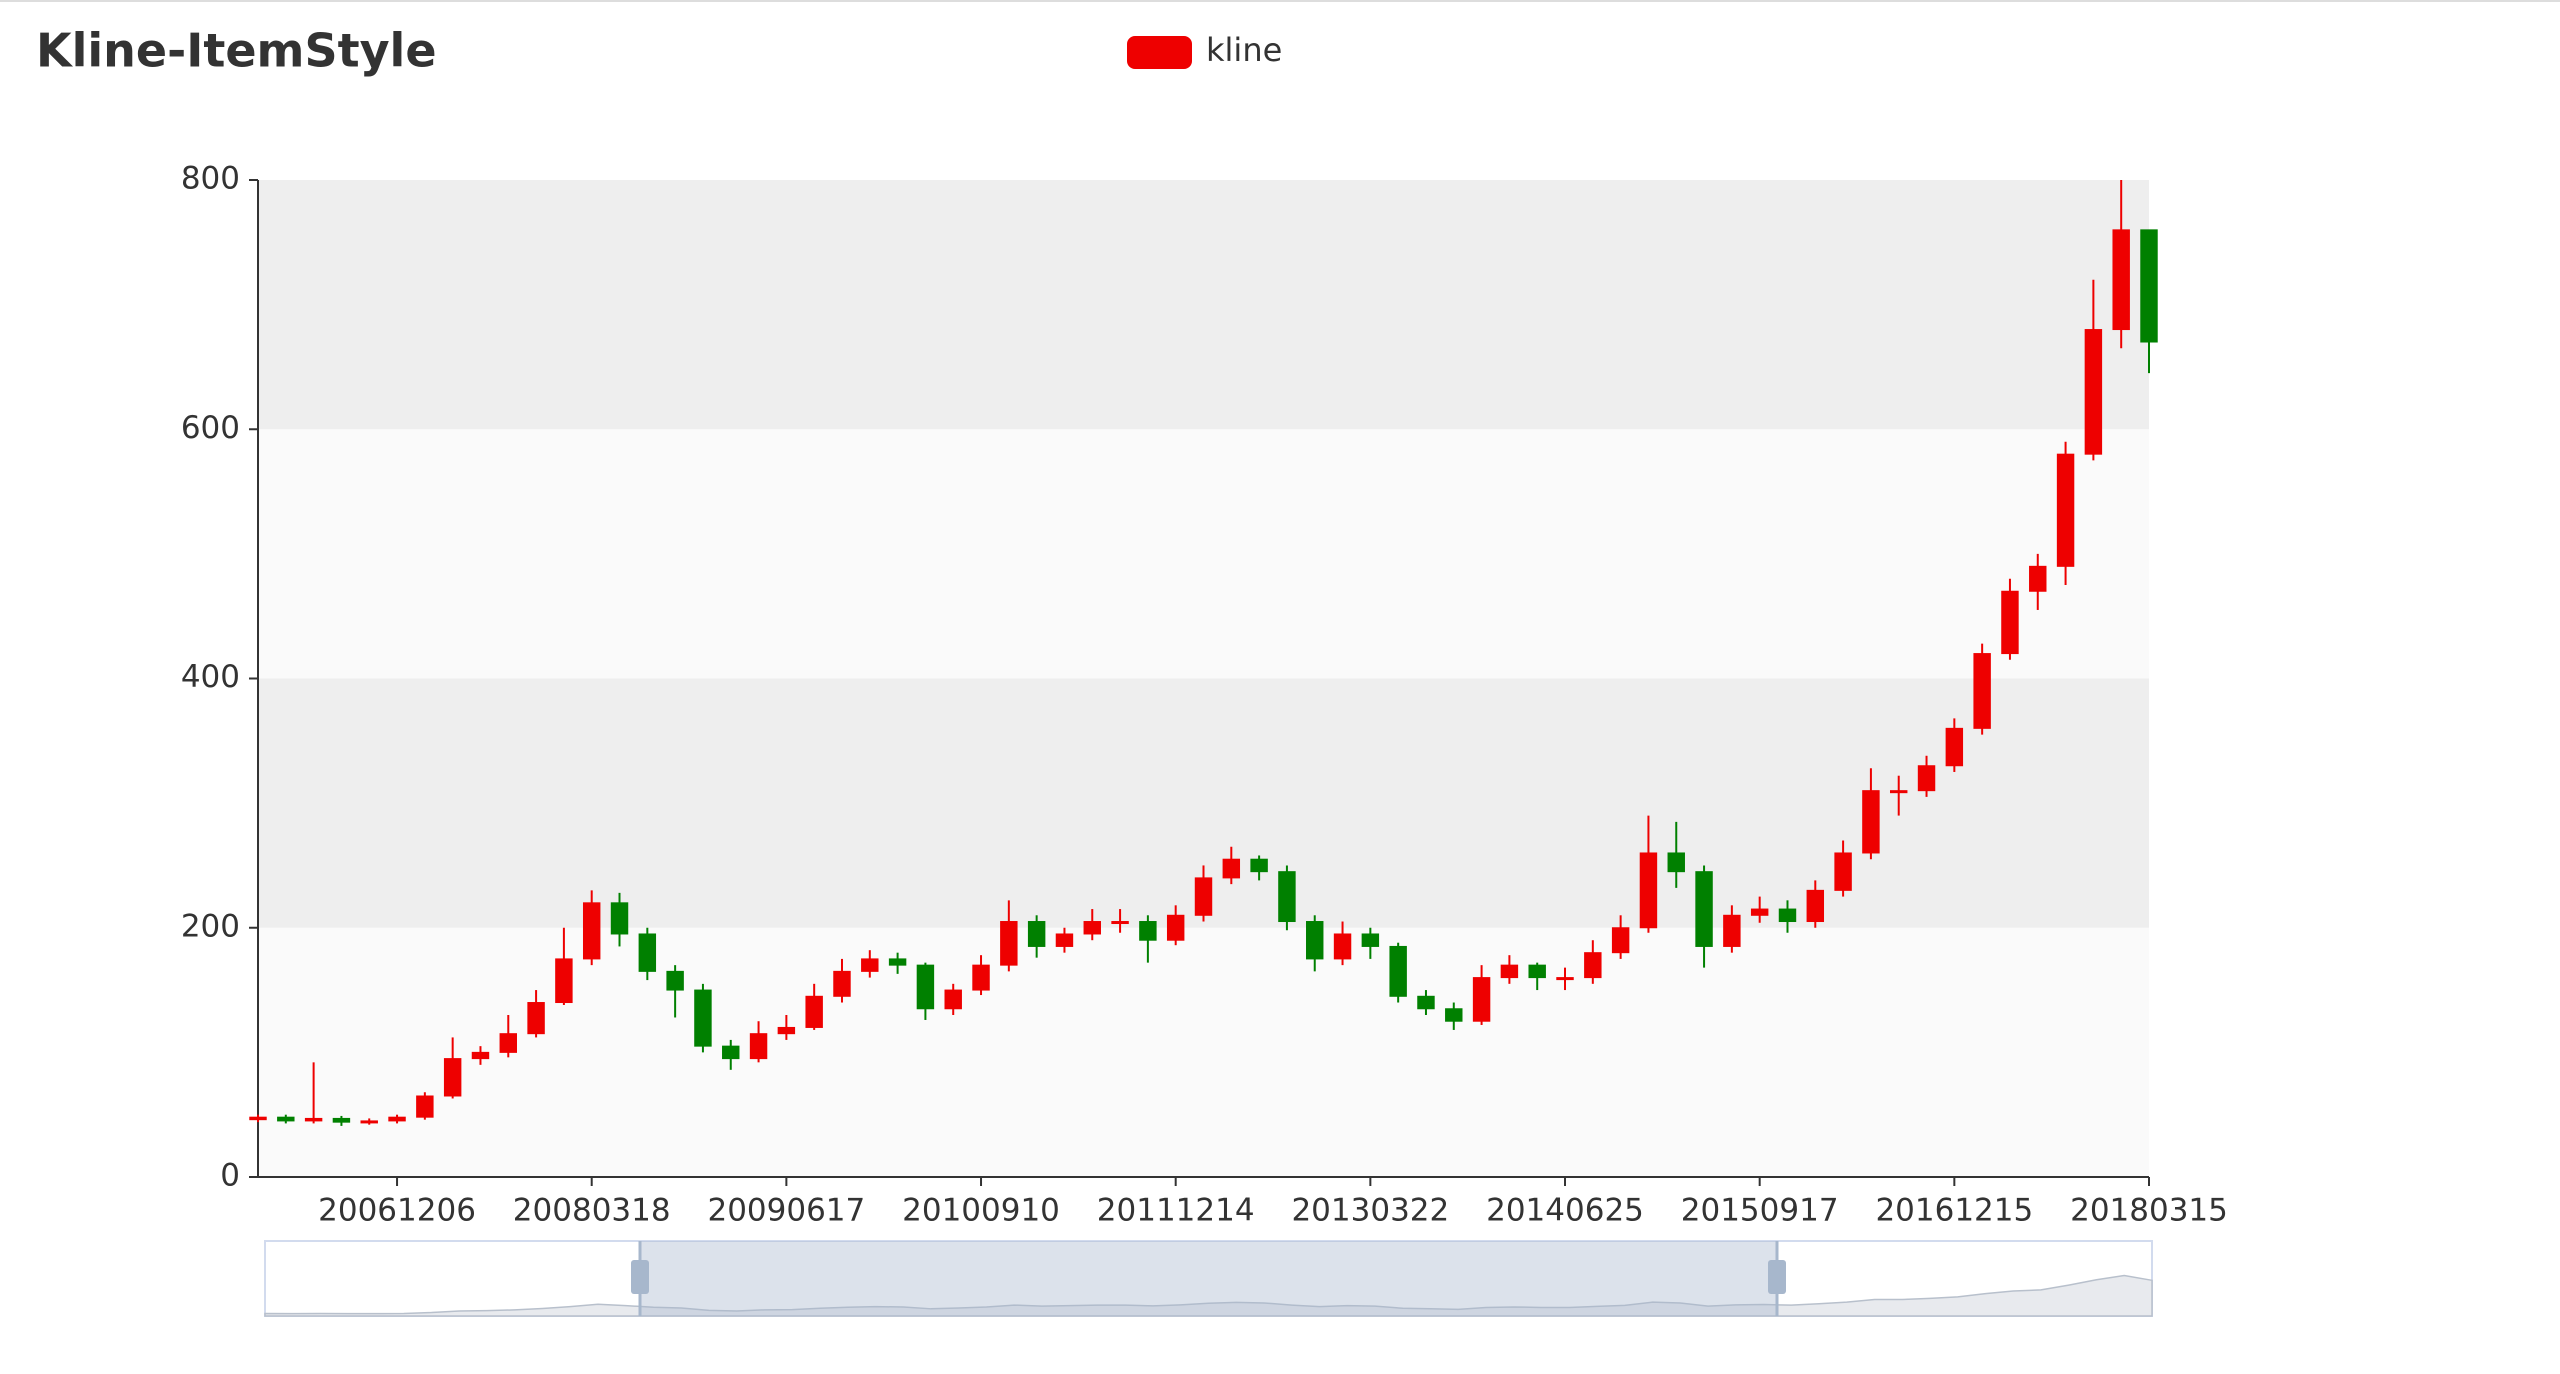  What do you see at coordinates (2149, 1211) in the screenshot?
I see `x-tick-label: 20180315` at bounding box center [2149, 1211].